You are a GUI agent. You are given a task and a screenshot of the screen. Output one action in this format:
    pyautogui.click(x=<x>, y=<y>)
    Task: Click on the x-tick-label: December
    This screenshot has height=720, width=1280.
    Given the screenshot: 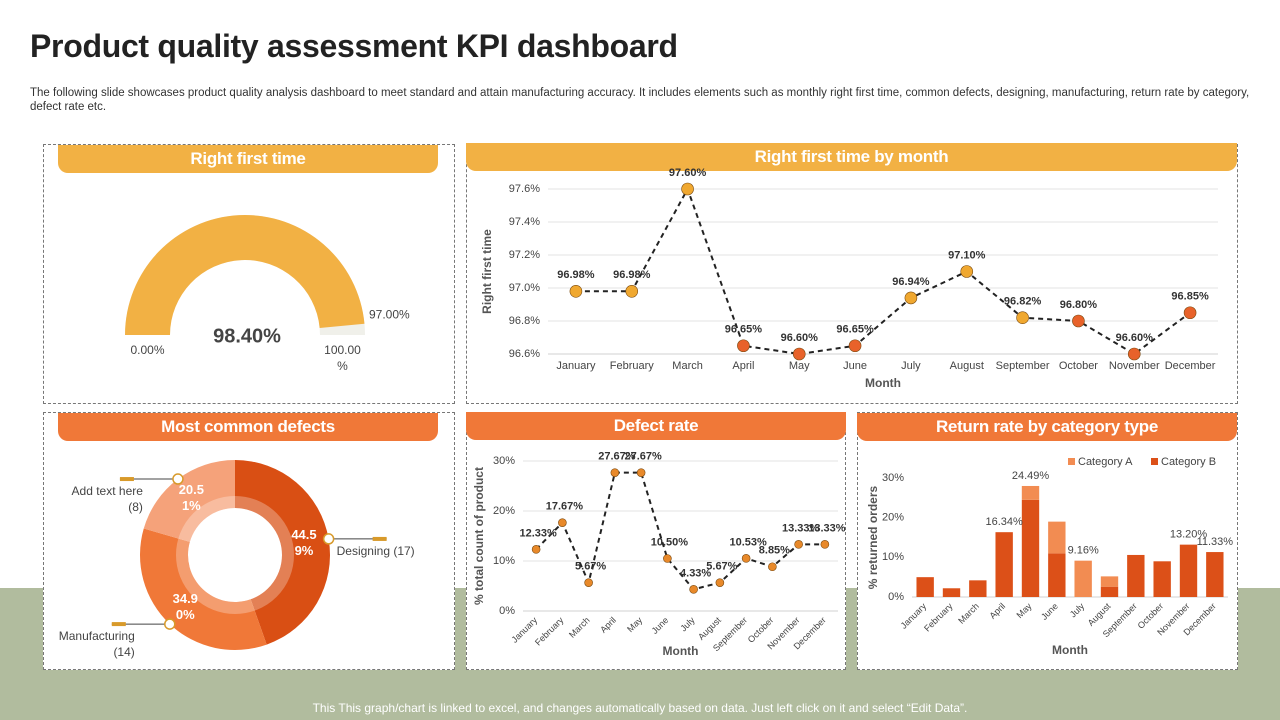 What is the action you would take?
    pyautogui.click(x=1190, y=366)
    